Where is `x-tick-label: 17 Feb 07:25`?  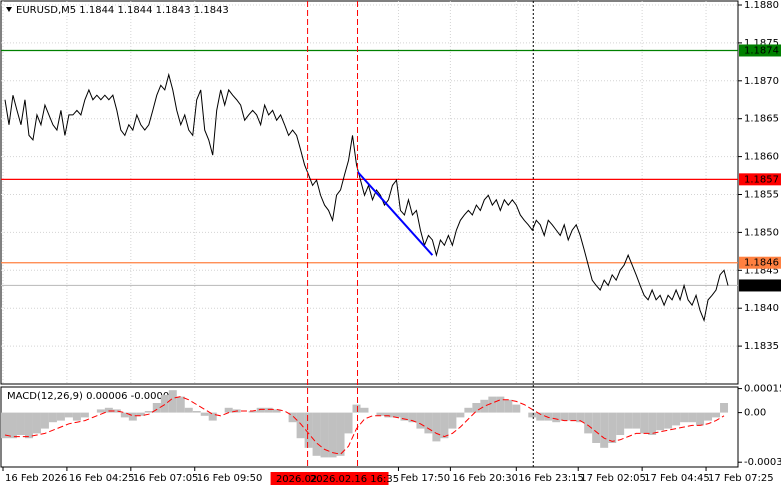 x-tick-label: 17 Feb 07:25 is located at coordinates (741, 478).